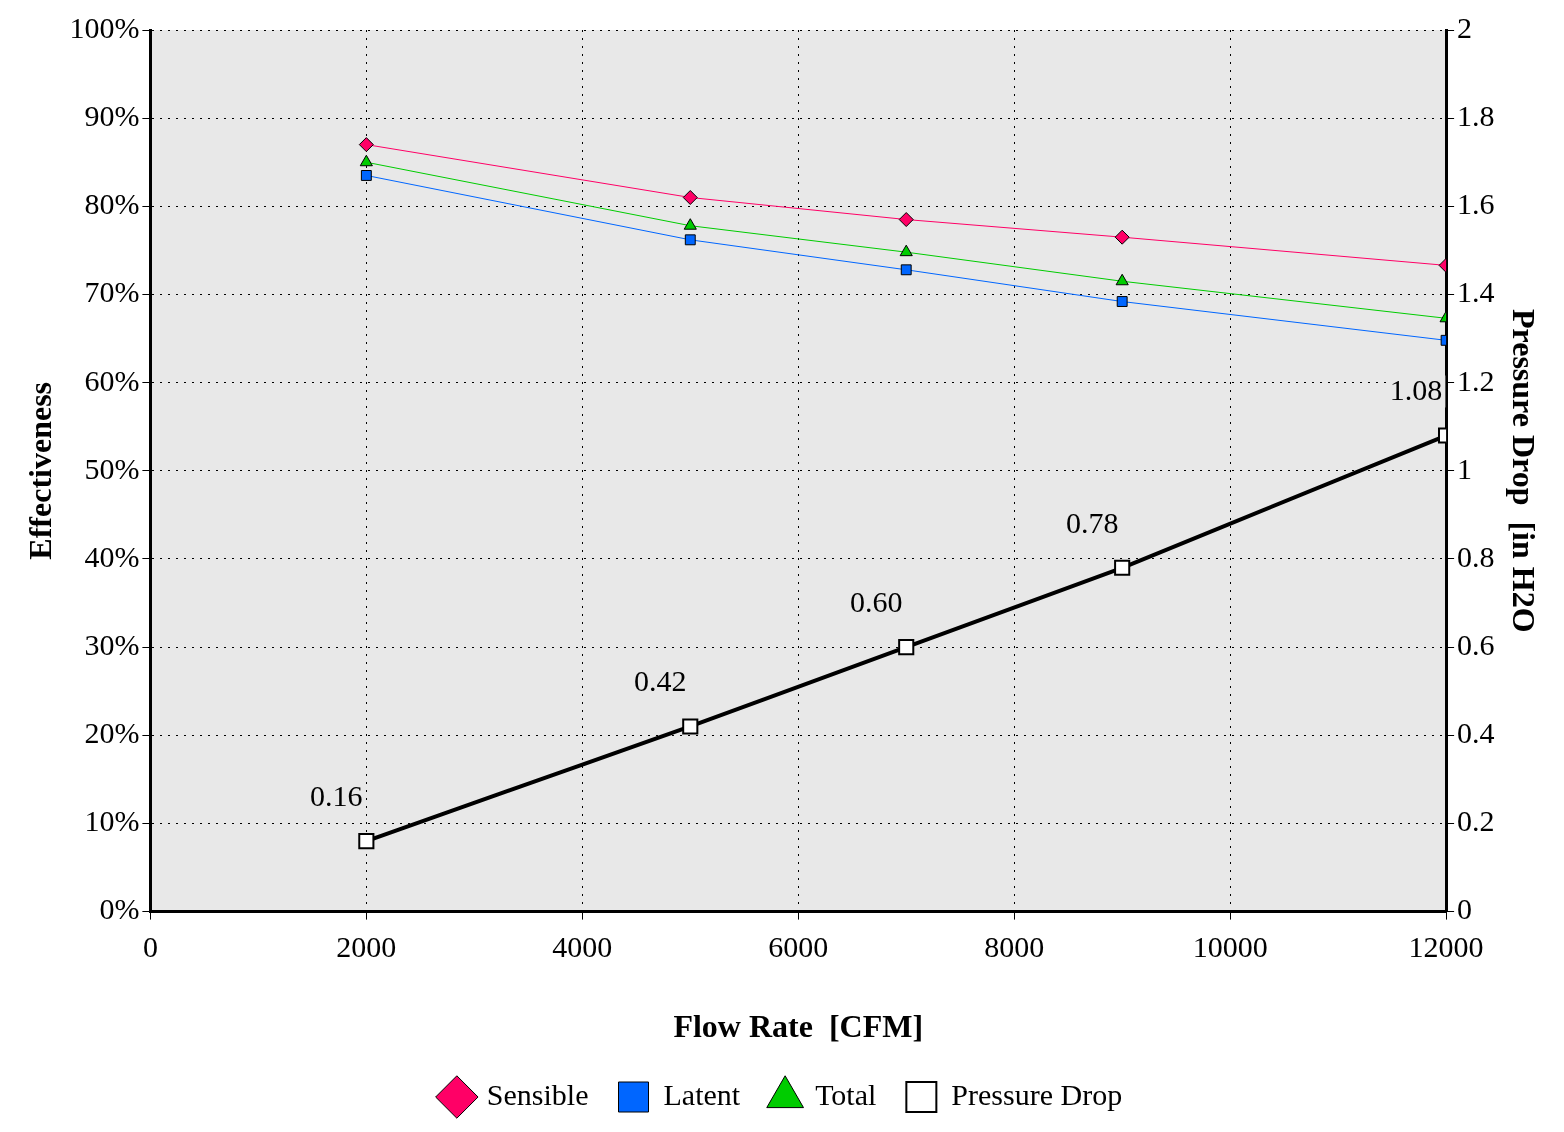  I want to click on y-tick-label: 30%, so click(112, 644).